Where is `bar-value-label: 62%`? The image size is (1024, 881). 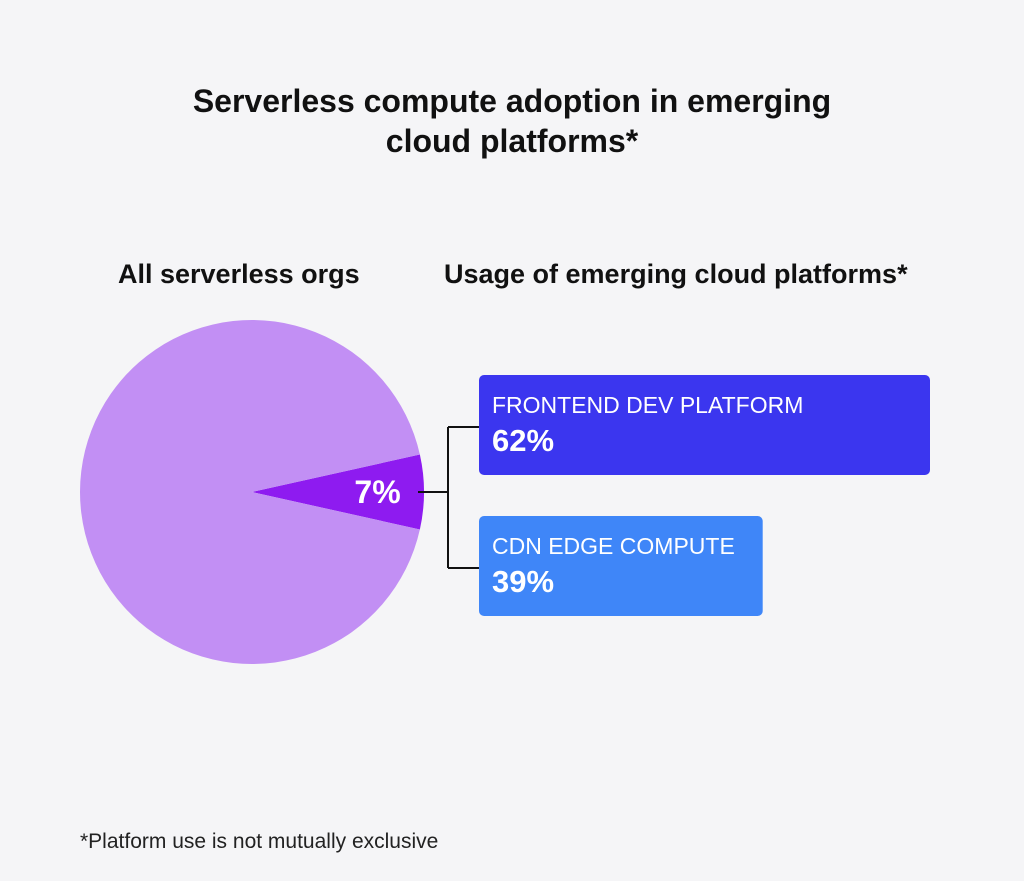 bar-value-label: 62% is located at coordinates (523, 440).